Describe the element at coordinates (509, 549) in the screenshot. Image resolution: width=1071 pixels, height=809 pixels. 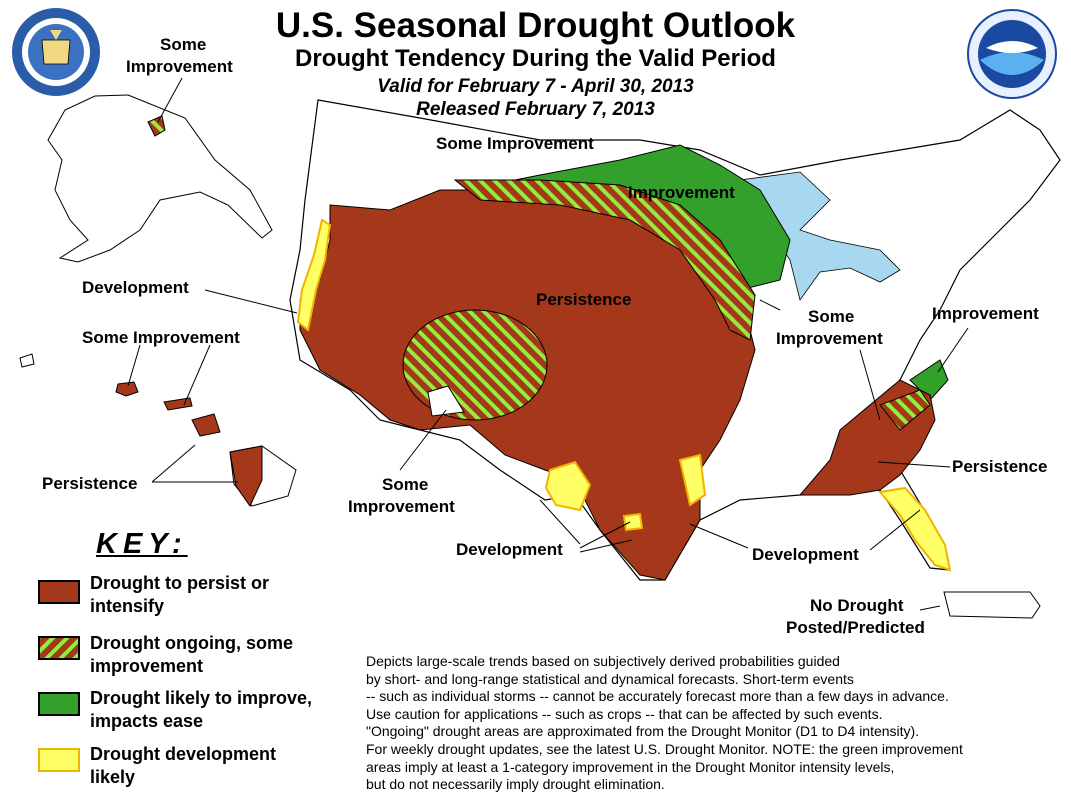
I see `label-development-texas: Development` at that location.